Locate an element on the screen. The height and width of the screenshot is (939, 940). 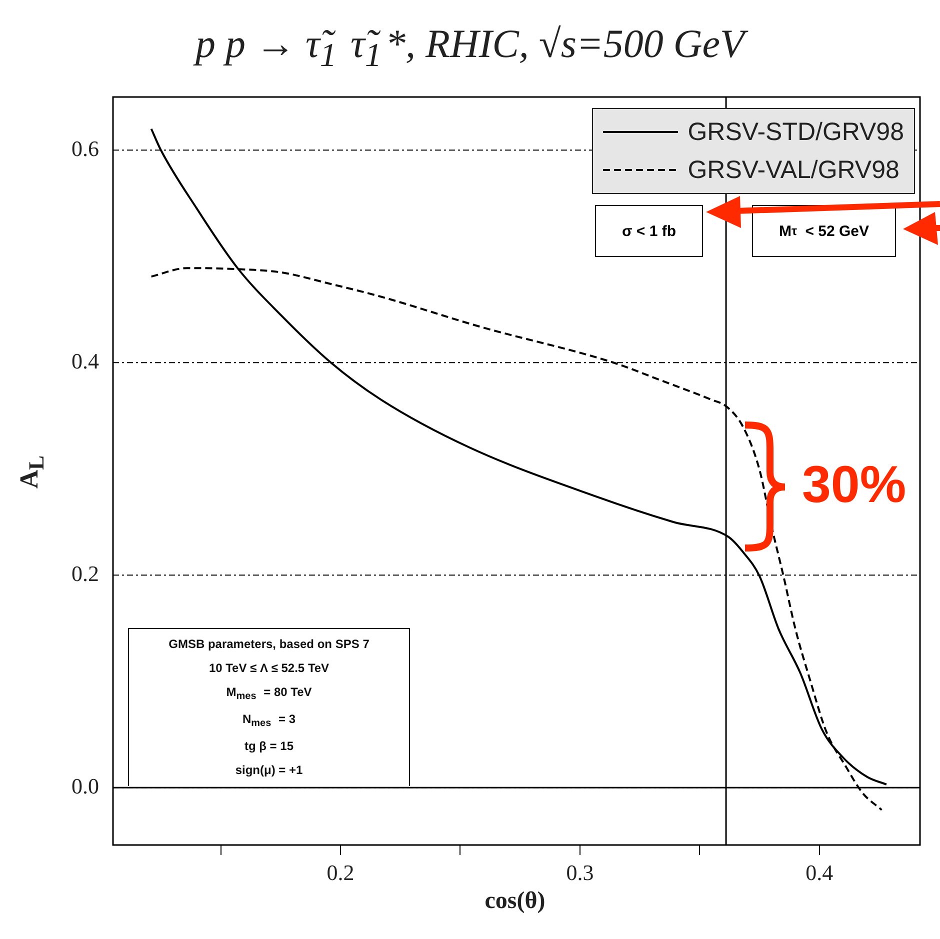
annotation: N$_{mes}$ = 3 is located at coordinates (269, 721).